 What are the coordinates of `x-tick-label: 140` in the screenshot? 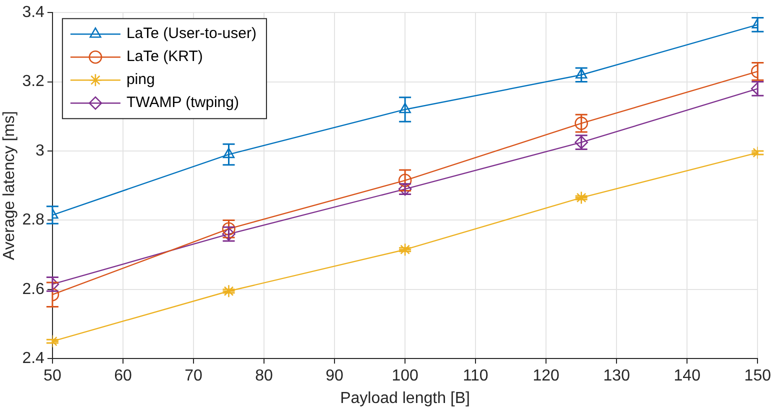 It's located at (687, 376).